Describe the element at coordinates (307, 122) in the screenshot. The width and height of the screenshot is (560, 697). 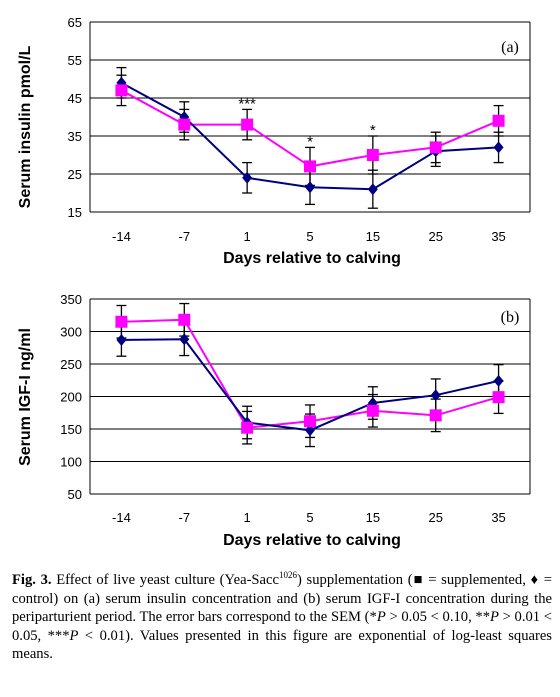
I see `panel-a-significance-annotations: *****` at that location.